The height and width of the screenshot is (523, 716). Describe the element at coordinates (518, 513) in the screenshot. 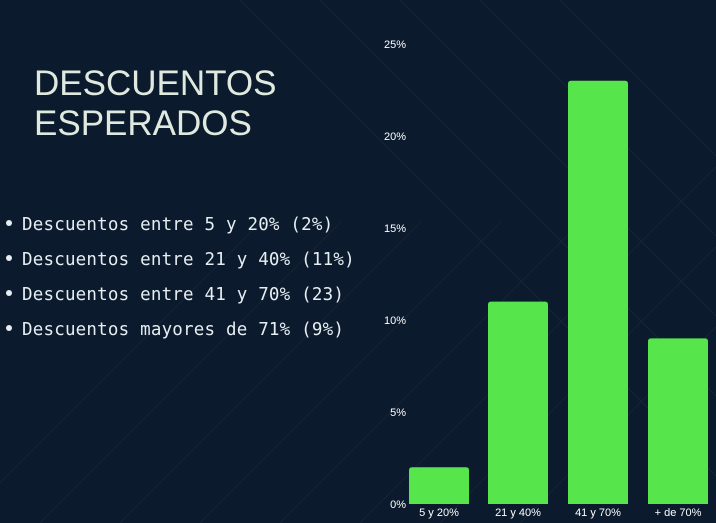

I see `x-tick-label: 21 y 40%` at that location.